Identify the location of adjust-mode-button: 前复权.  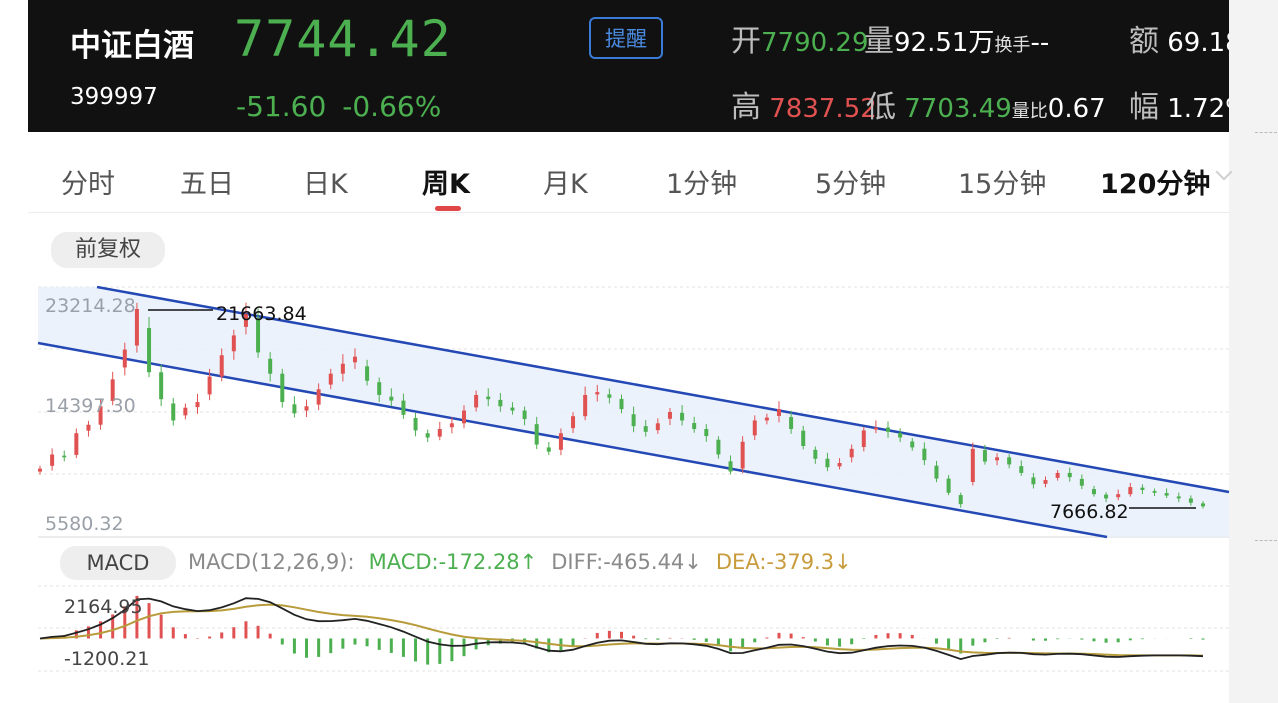
(108, 250).